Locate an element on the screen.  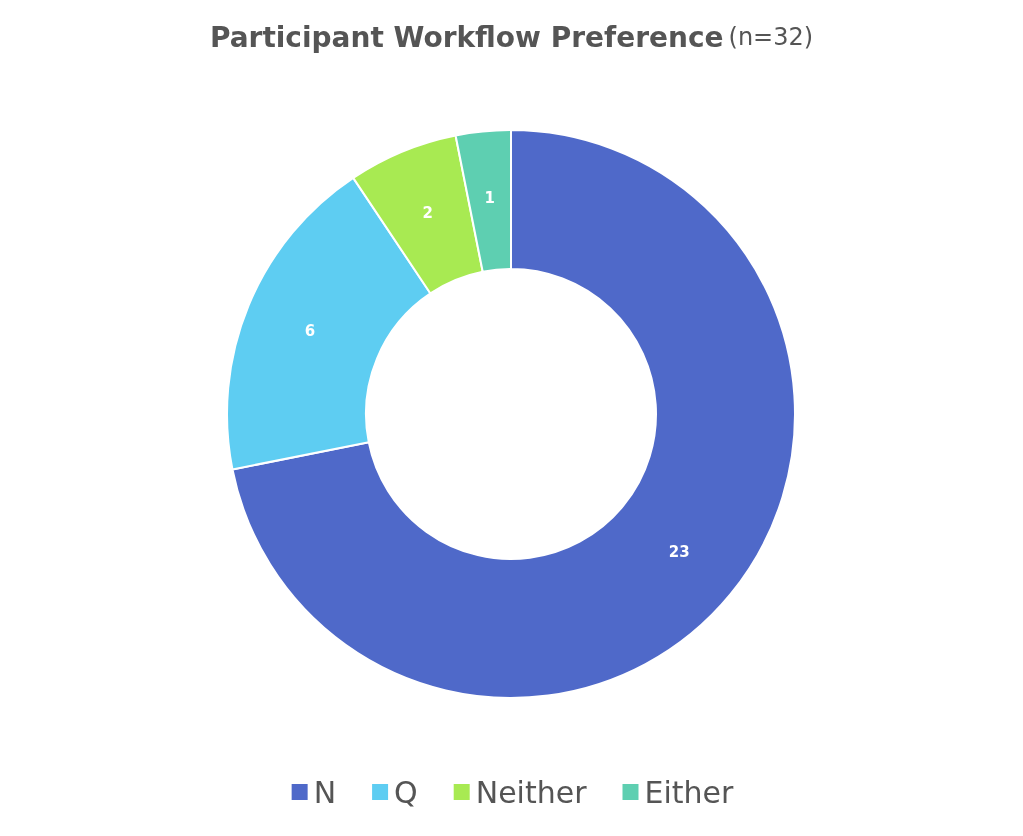
chart-subtitle: (n=32) is located at coordinates (771, 37).